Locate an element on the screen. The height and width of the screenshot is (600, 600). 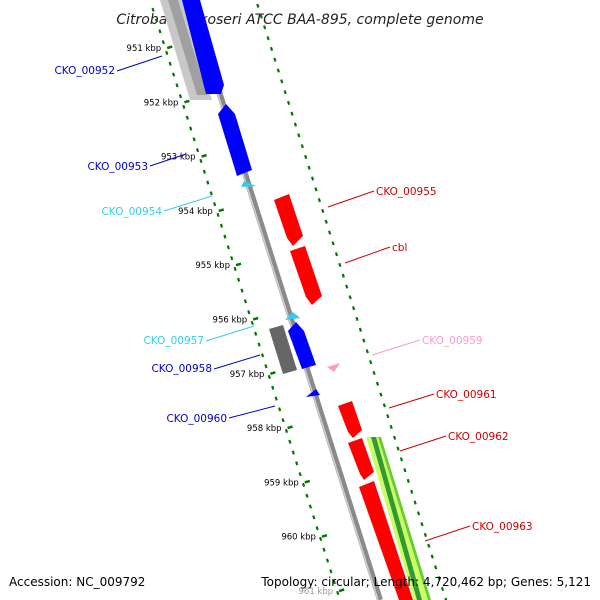
gene-pseudo-band-dark is located at coordinates (187, 47).